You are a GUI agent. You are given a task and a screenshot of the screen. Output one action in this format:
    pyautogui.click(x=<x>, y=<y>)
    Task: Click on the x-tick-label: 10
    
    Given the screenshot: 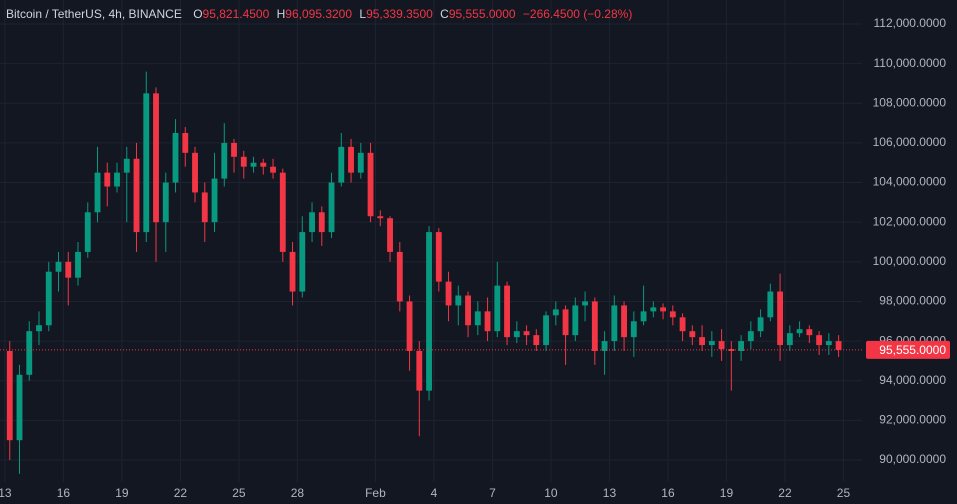 What is the action you would take?
    pyautogui.click(x=551, y=493)
    